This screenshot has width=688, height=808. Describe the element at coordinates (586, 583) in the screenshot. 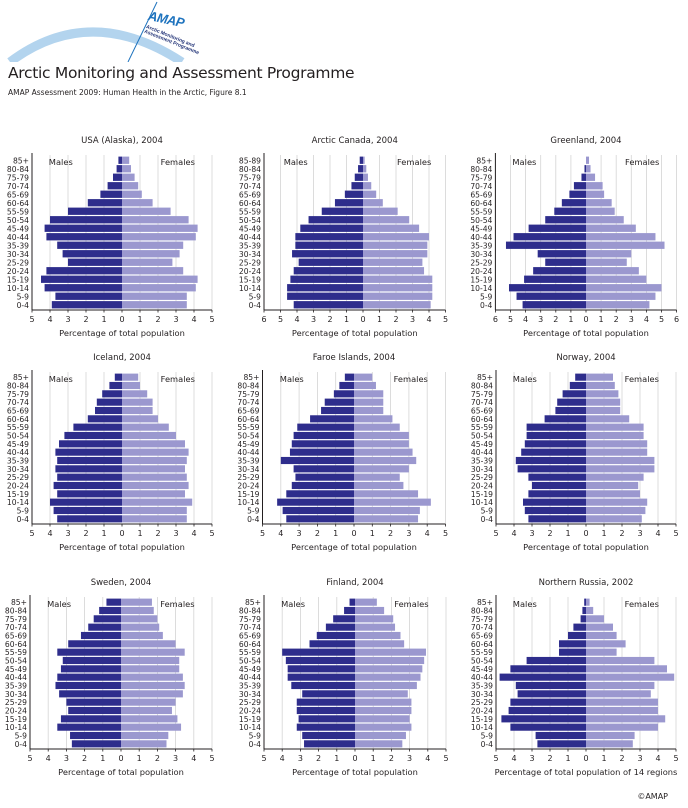

I see `chart-title: Northern Russia, 2002` at that location.